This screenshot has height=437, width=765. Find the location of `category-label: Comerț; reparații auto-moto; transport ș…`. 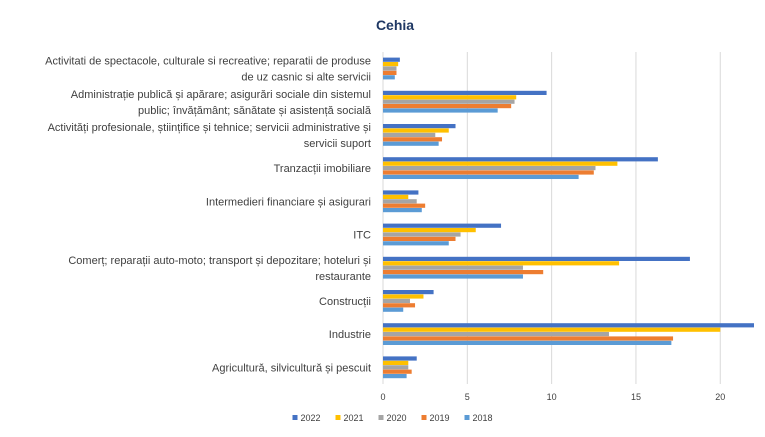

category-label: Comerț; reparații auto-moto; transport ș… is located at coordinates (219, 269).